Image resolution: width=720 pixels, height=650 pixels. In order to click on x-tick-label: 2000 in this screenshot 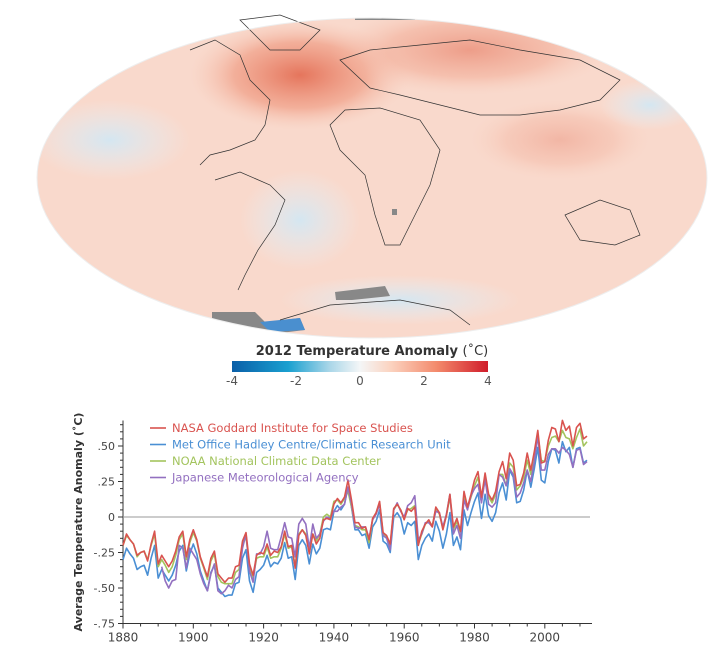, I will do `click(545, 638)`.